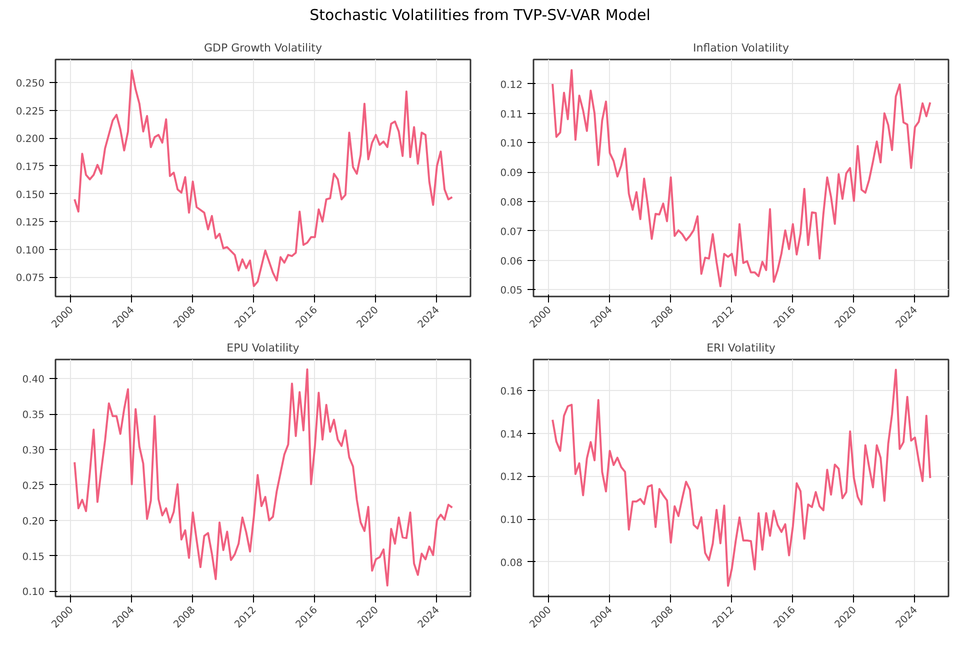 This screenshot has width=964, height=645. I want to click on y-tick-label: 0.250, so click(30, 84).